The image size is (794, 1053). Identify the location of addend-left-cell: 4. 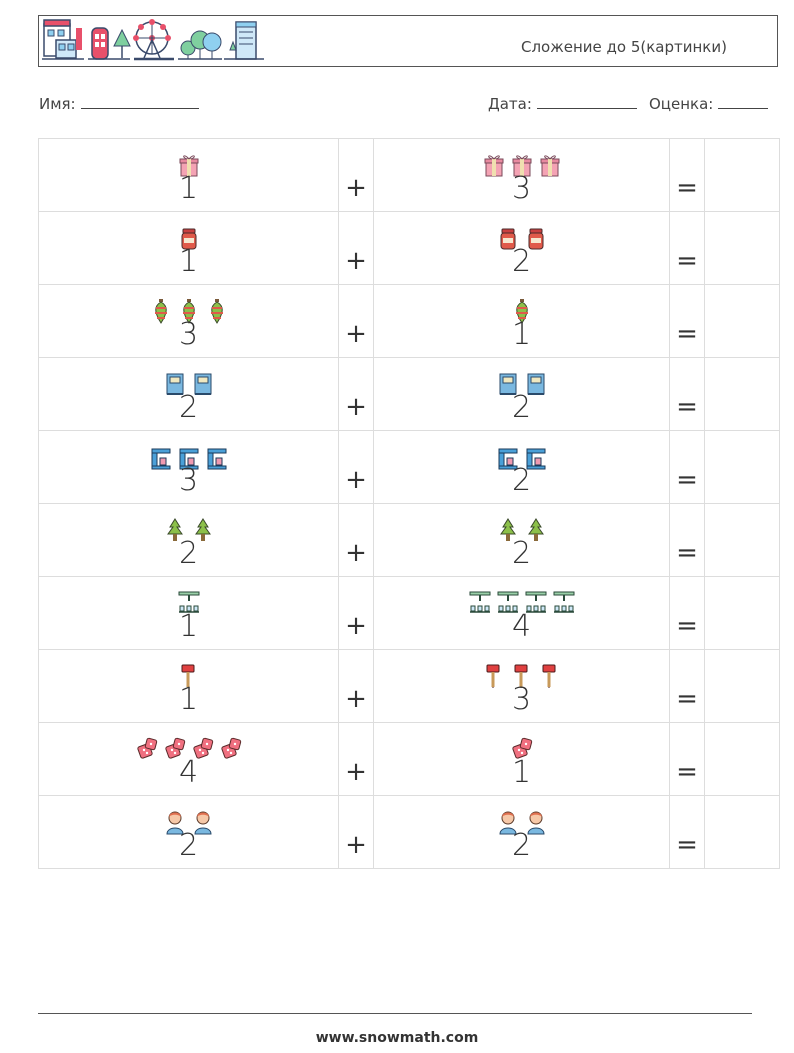
(188, 759).